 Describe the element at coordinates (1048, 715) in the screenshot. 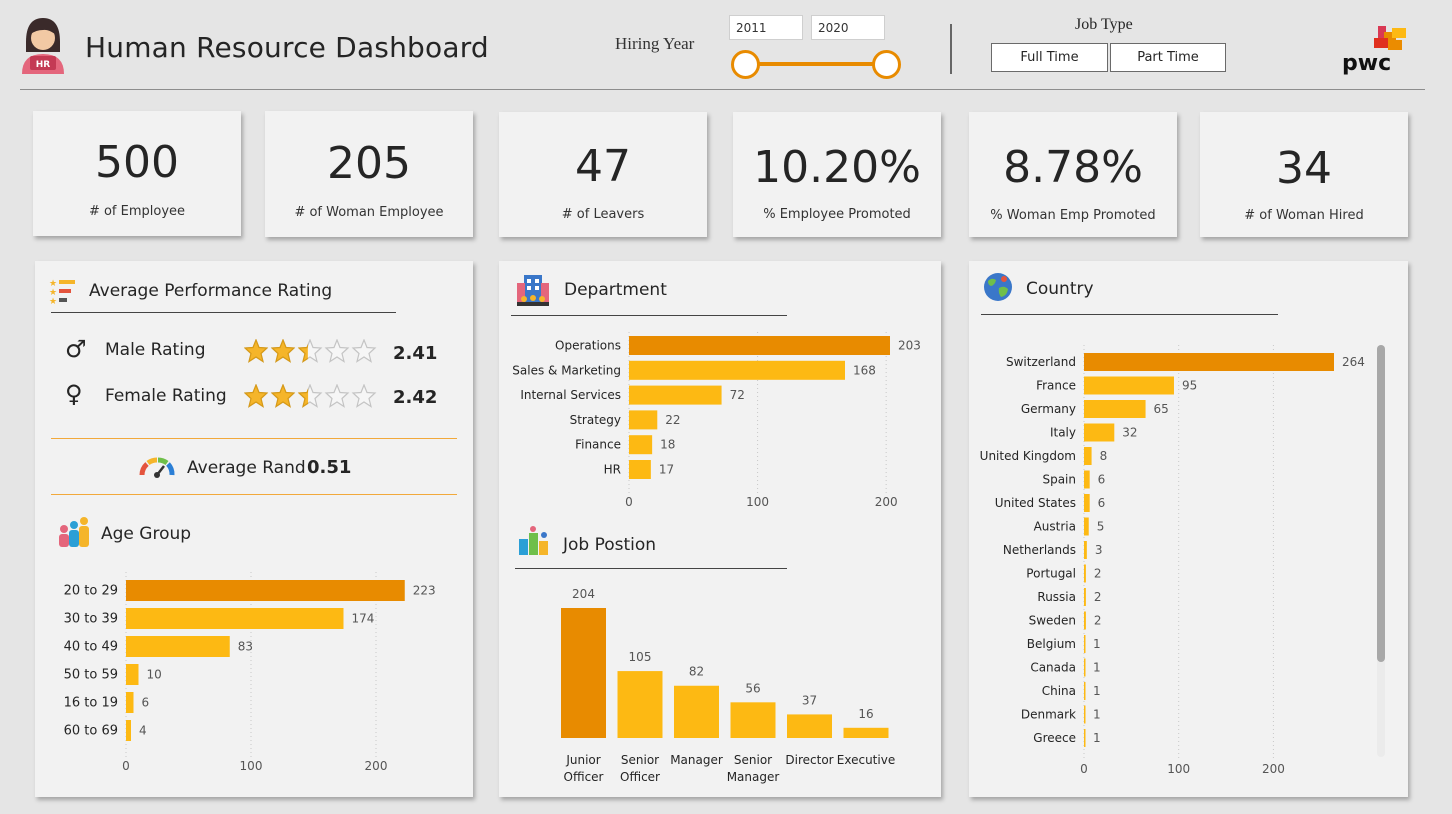

I see `category-label: Denmark` at that location.